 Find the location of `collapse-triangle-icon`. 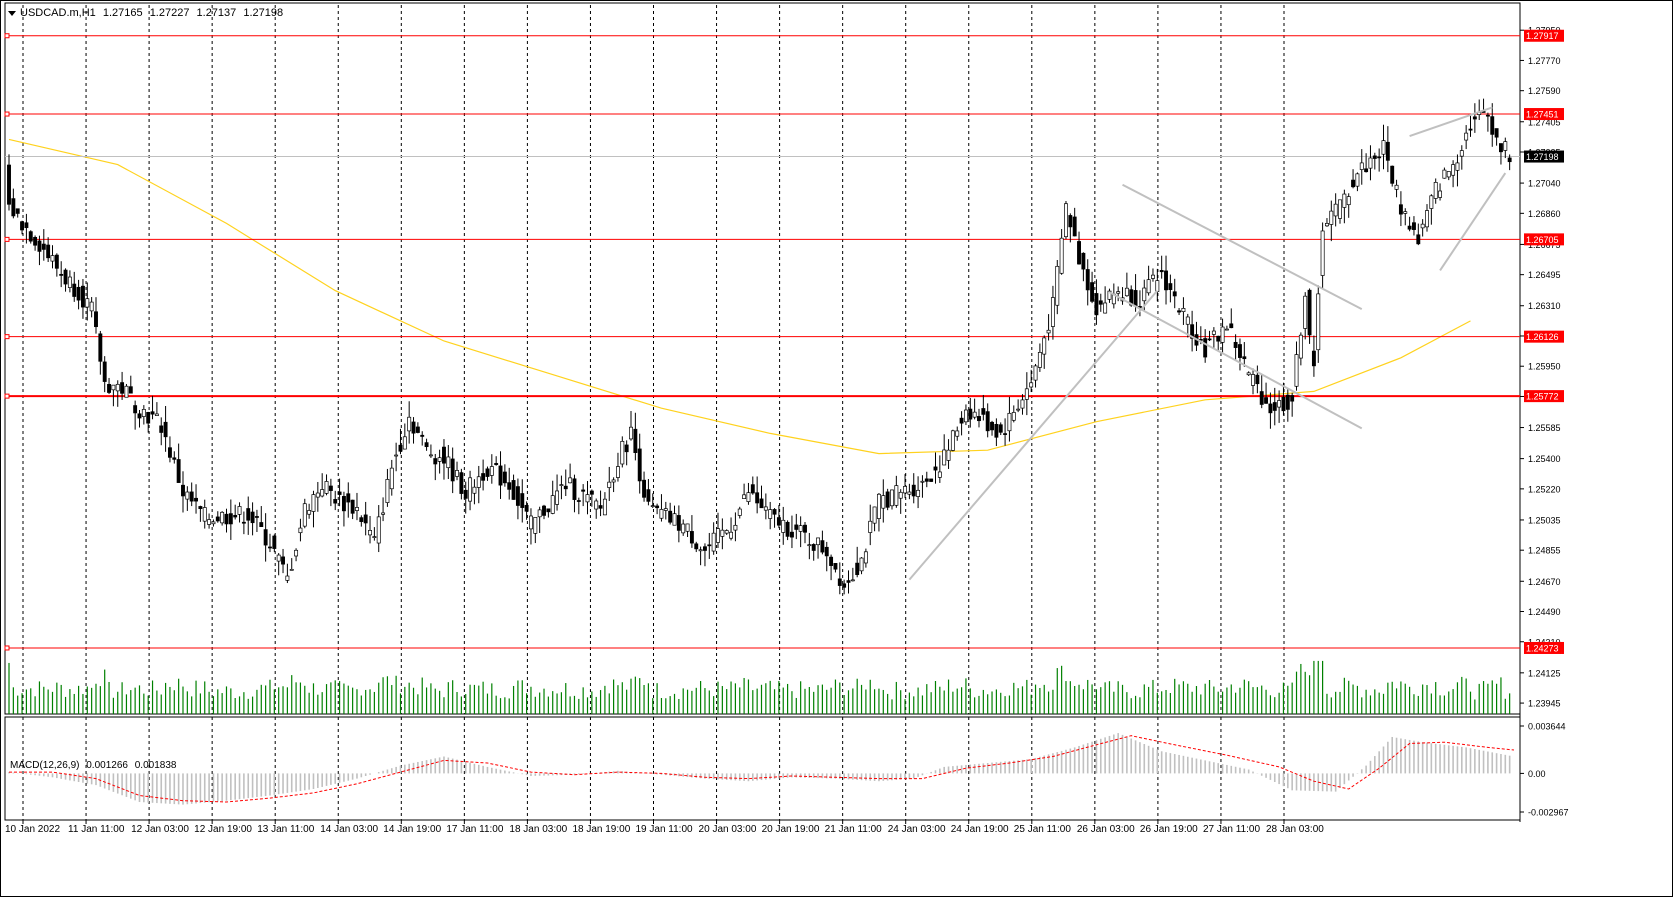

collapse-triangle-icon is located at coordinates (12, 13).